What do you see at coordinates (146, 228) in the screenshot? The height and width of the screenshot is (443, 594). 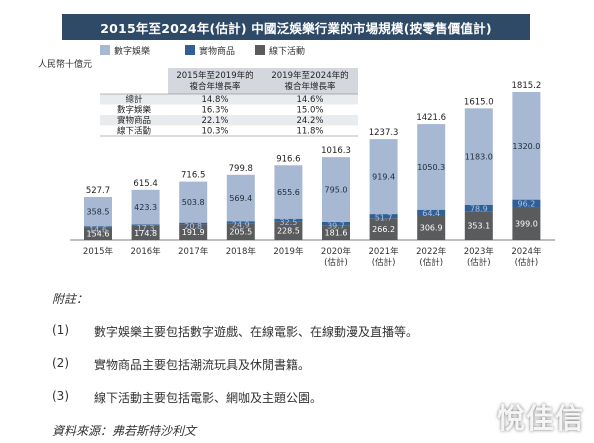 I see `bar-value-label: 17.3` at bounding box center [146, 228].